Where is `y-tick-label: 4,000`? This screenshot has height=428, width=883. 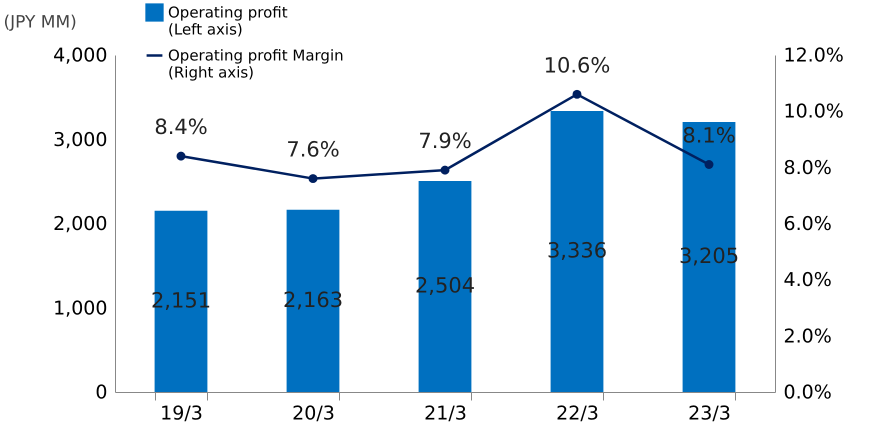
y-tick-label: 4,000 is located at coordinates (80, 55).